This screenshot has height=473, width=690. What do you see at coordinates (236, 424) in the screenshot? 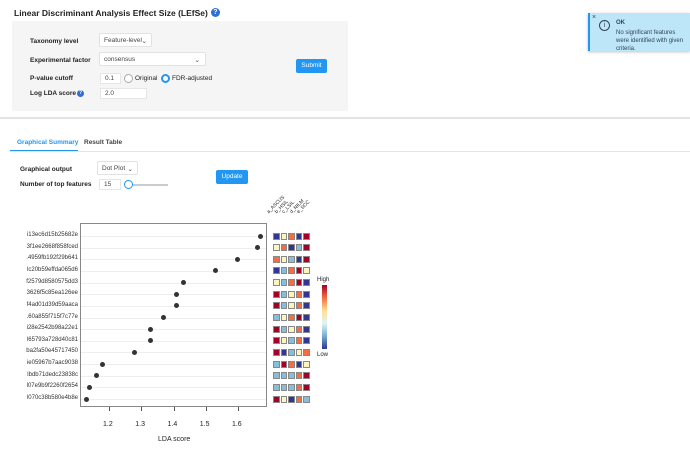
I see `x-tick-label: 1.6` at bounding box center [236, 424].